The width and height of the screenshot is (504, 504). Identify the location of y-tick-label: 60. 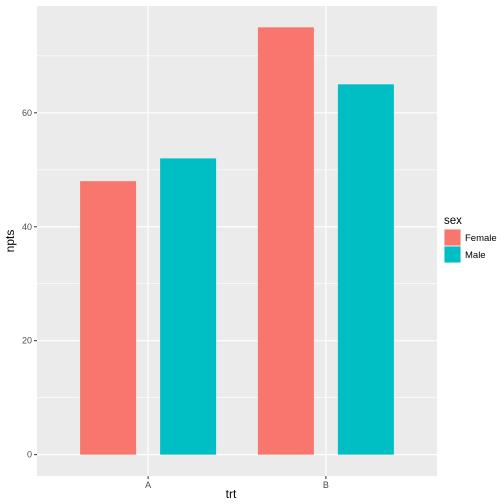
(27, 113).